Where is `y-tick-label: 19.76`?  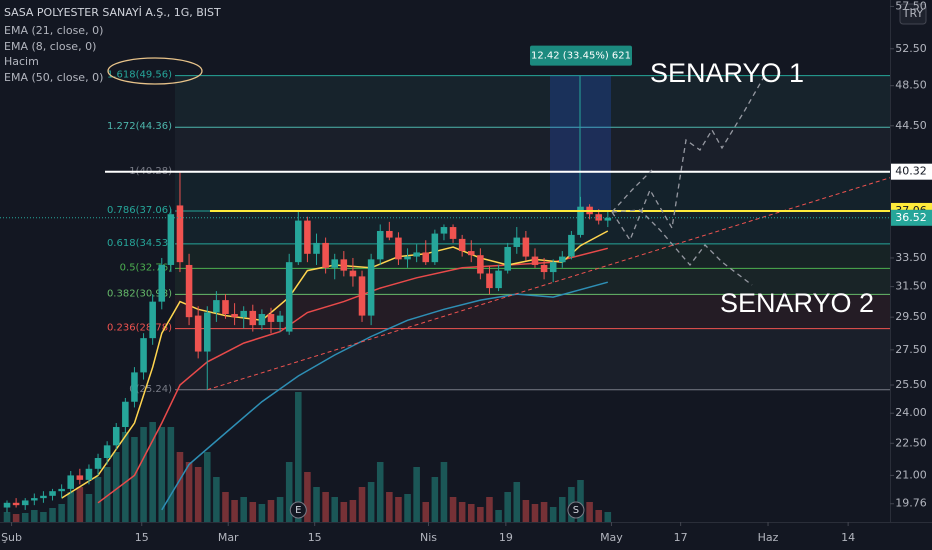
y-tick-label: 19.76 is located at coordinates (911, 503).